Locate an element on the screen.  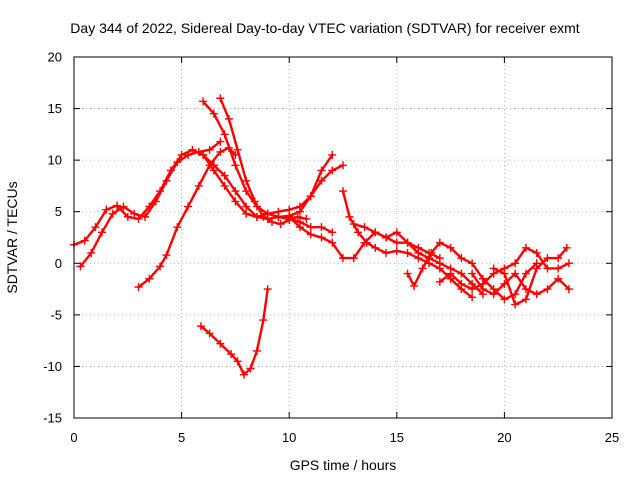
x-axis-label: GPS time / hours is located at coordinates (343, 465).